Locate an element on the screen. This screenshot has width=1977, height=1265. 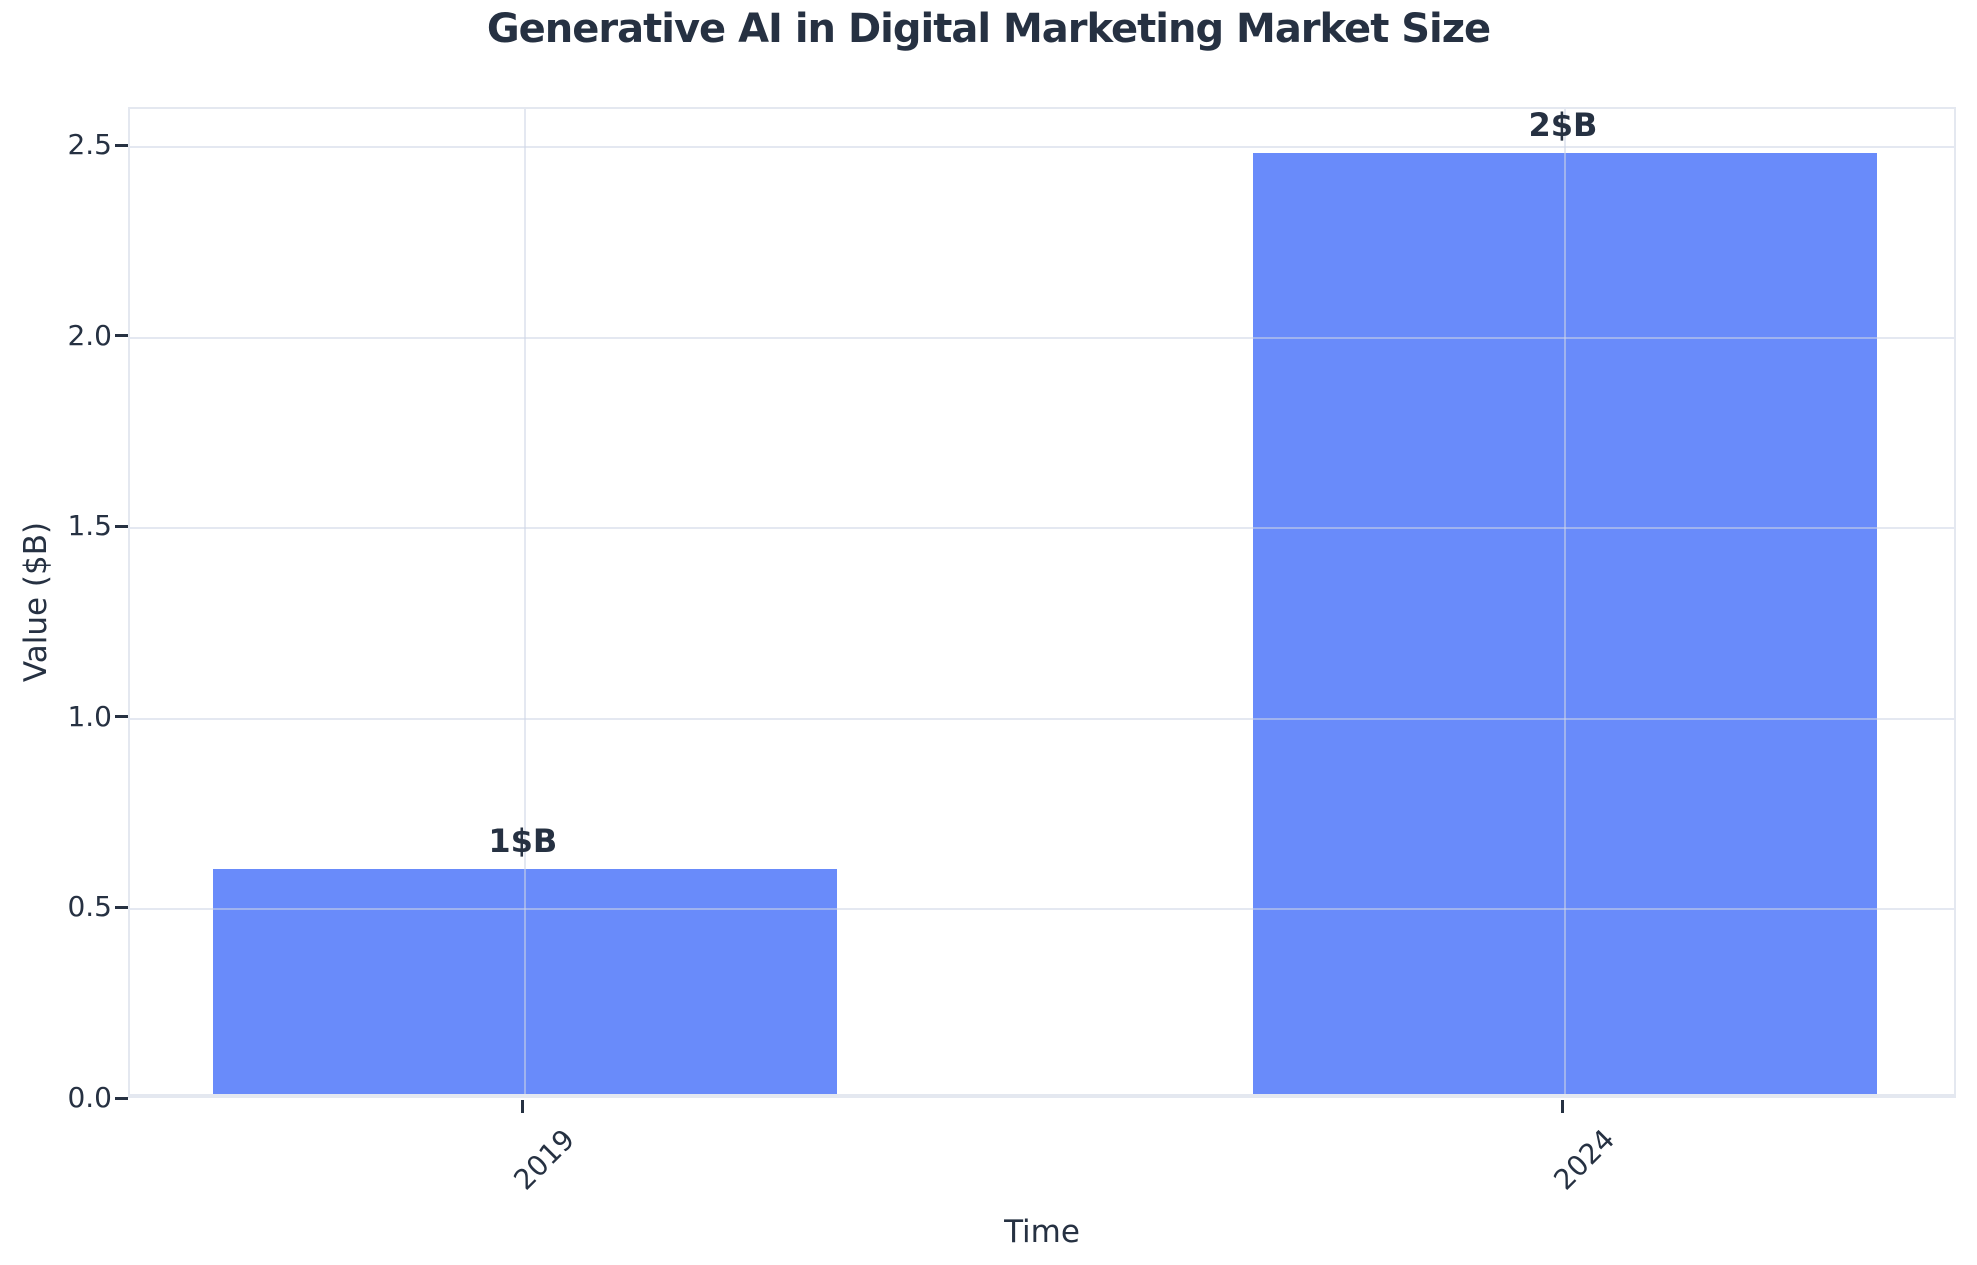
y-tick-label-2.5: 2.5 is located at coordinates (89, 145).